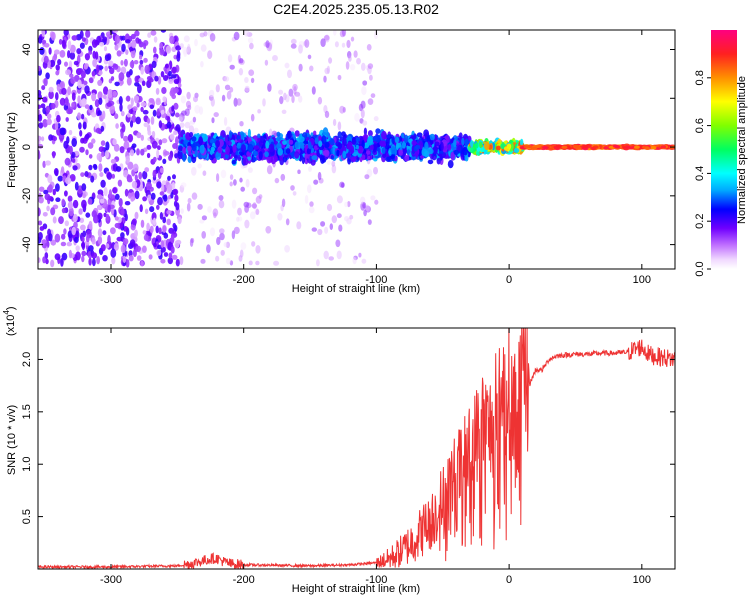 Image resolution: width=750 pixels, height=600 pixels. Describe the element at coordinates (376, 280) in the screenshot. I see `spectrogram-x-tick-label: -100` at that location.